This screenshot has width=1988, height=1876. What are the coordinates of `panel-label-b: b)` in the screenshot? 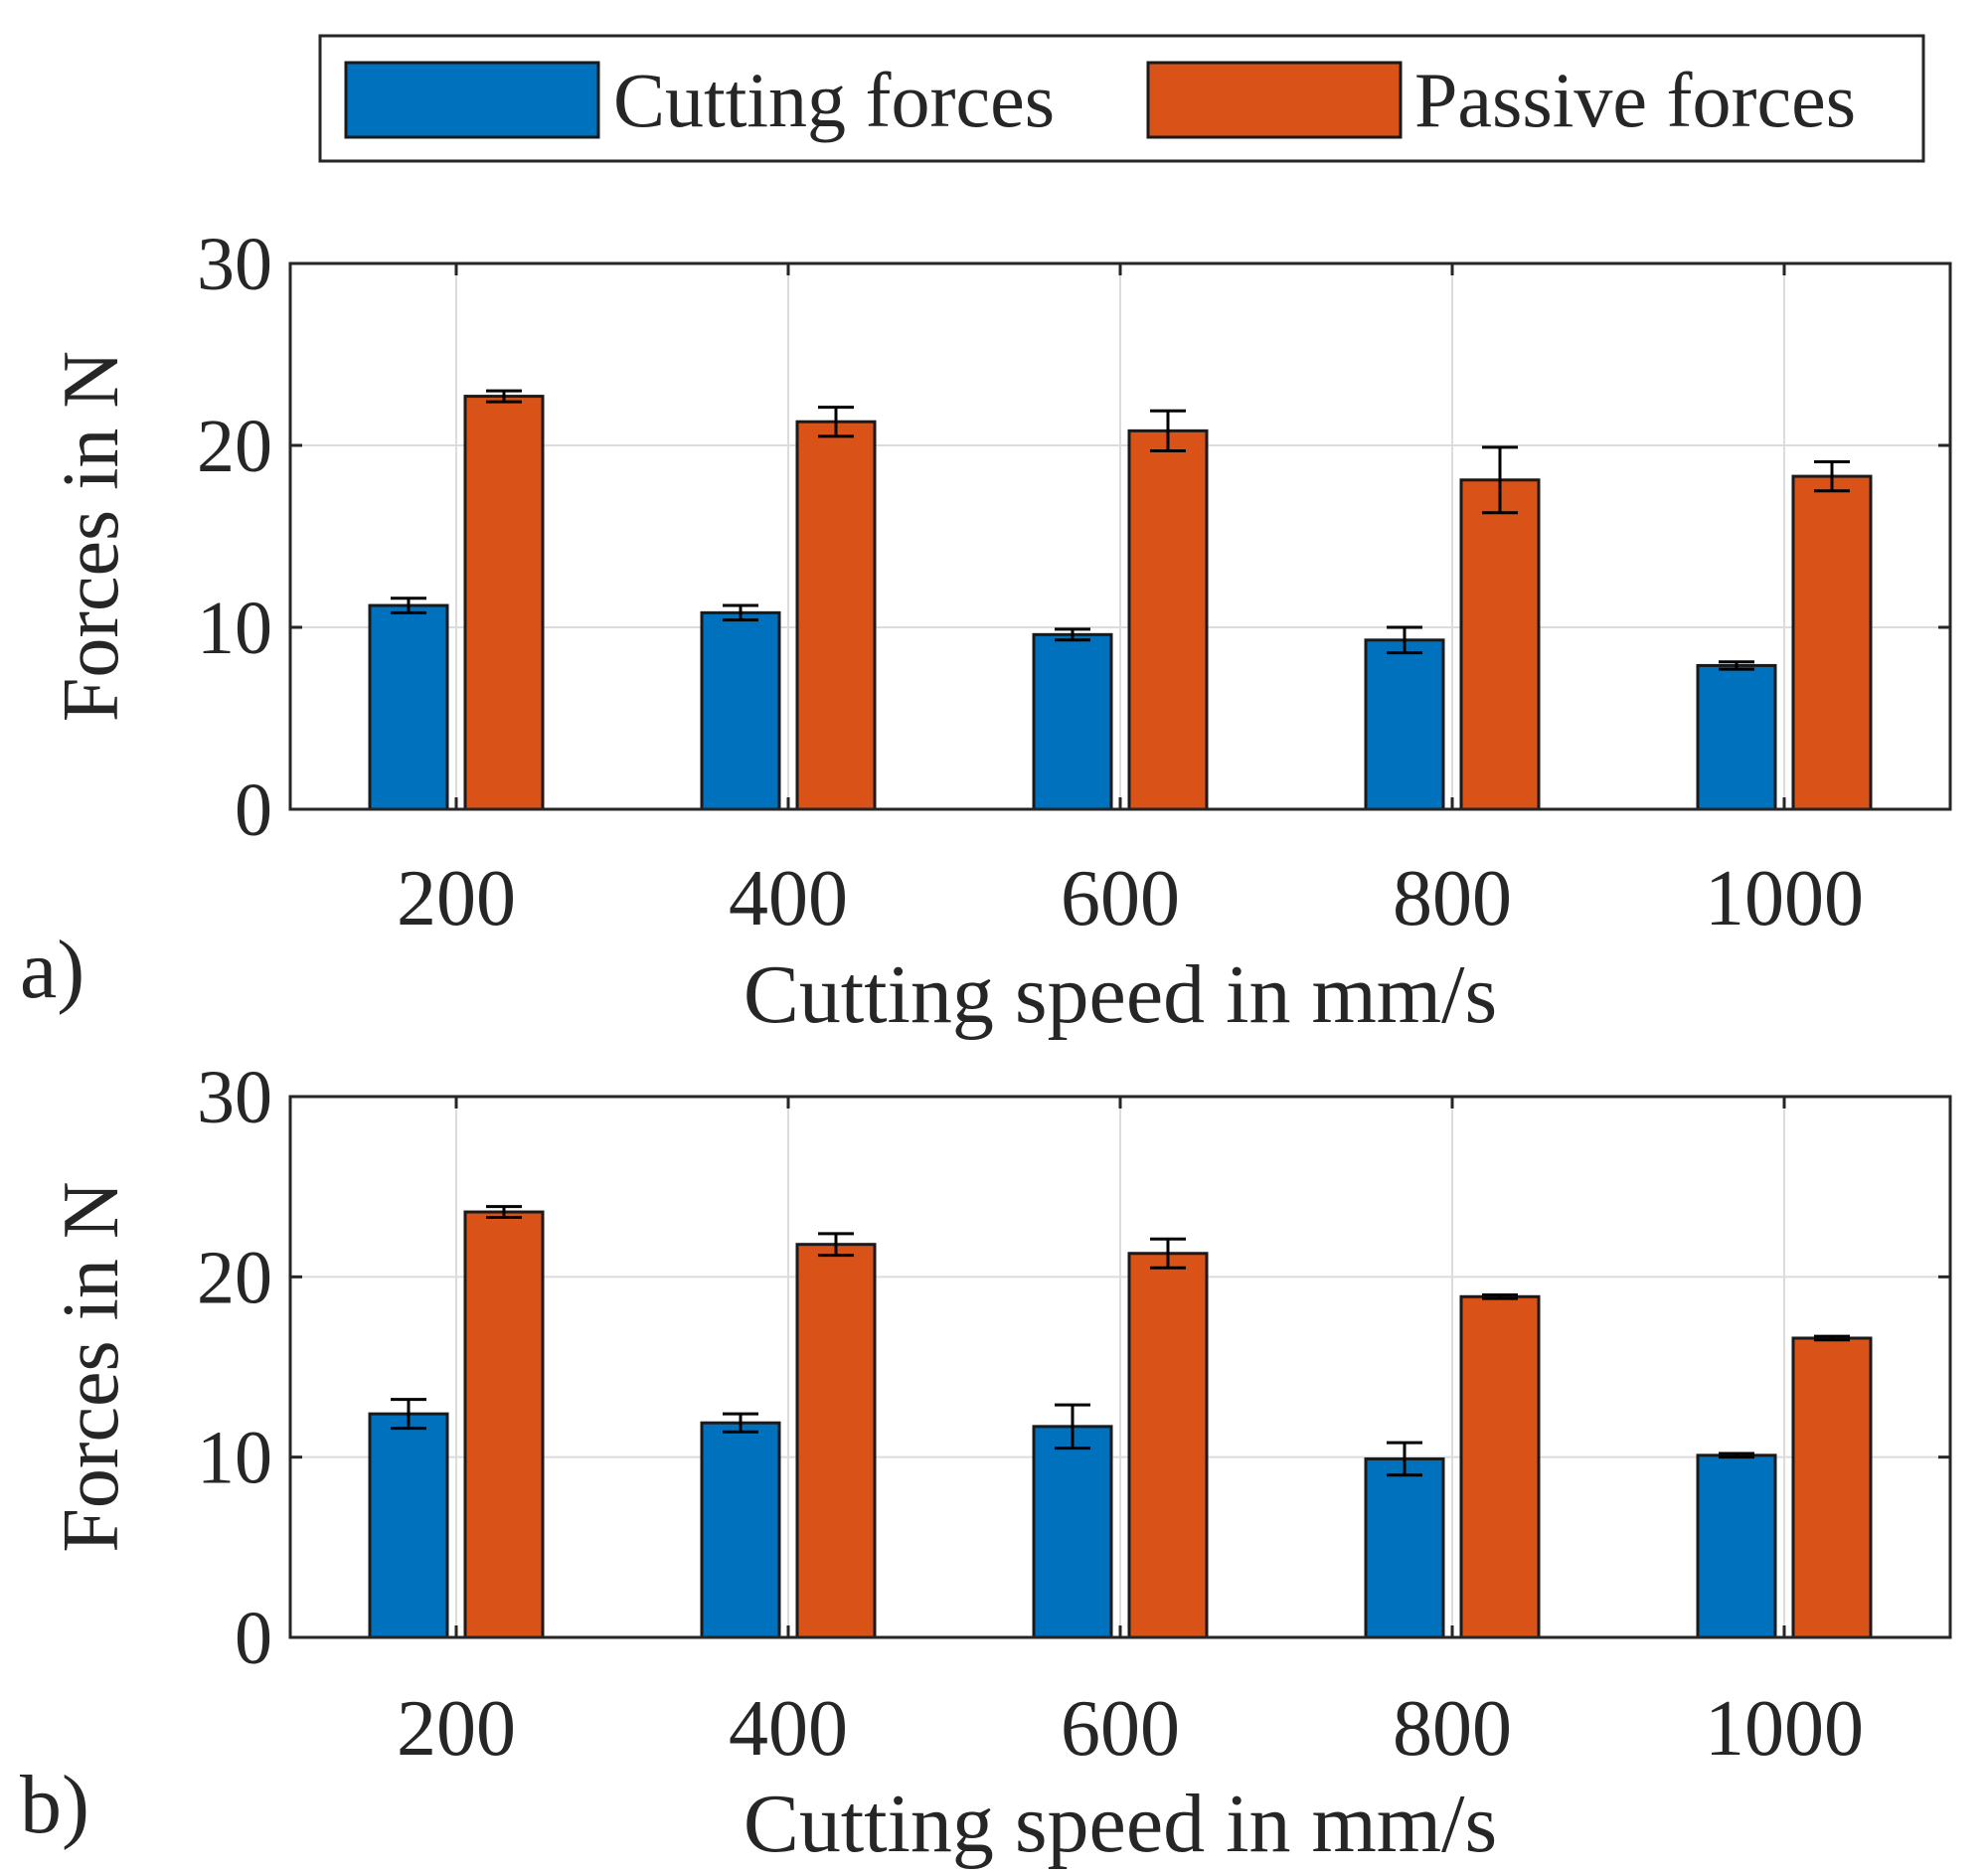 It's located at (54, 1805).